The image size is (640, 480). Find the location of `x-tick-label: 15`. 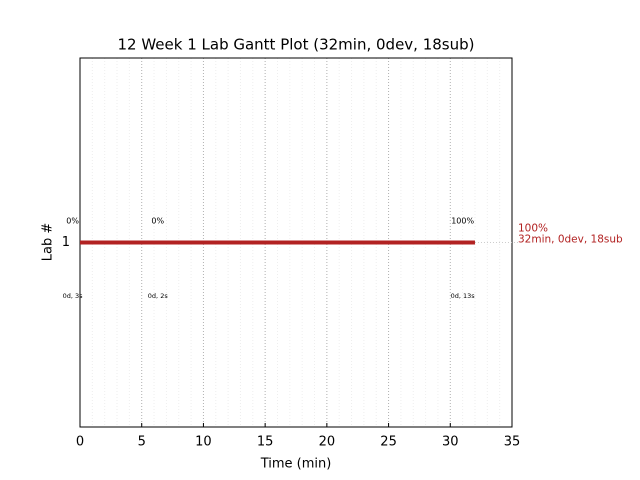

x-tick-label: 15 is located at coordinates (265, 442).